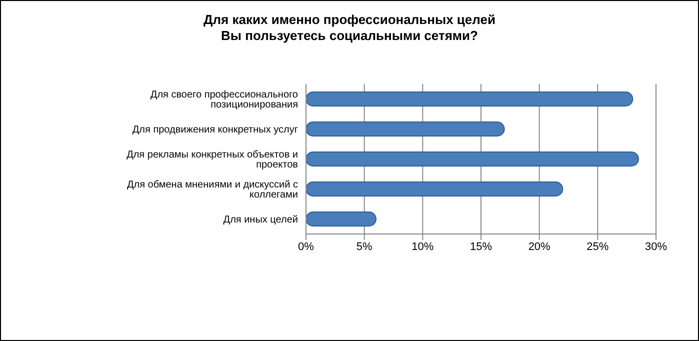  What do you see at coordinates (423, 246) in the screenshot?
I see `x-tick-label: 10%` at bounding box center [423, 246].